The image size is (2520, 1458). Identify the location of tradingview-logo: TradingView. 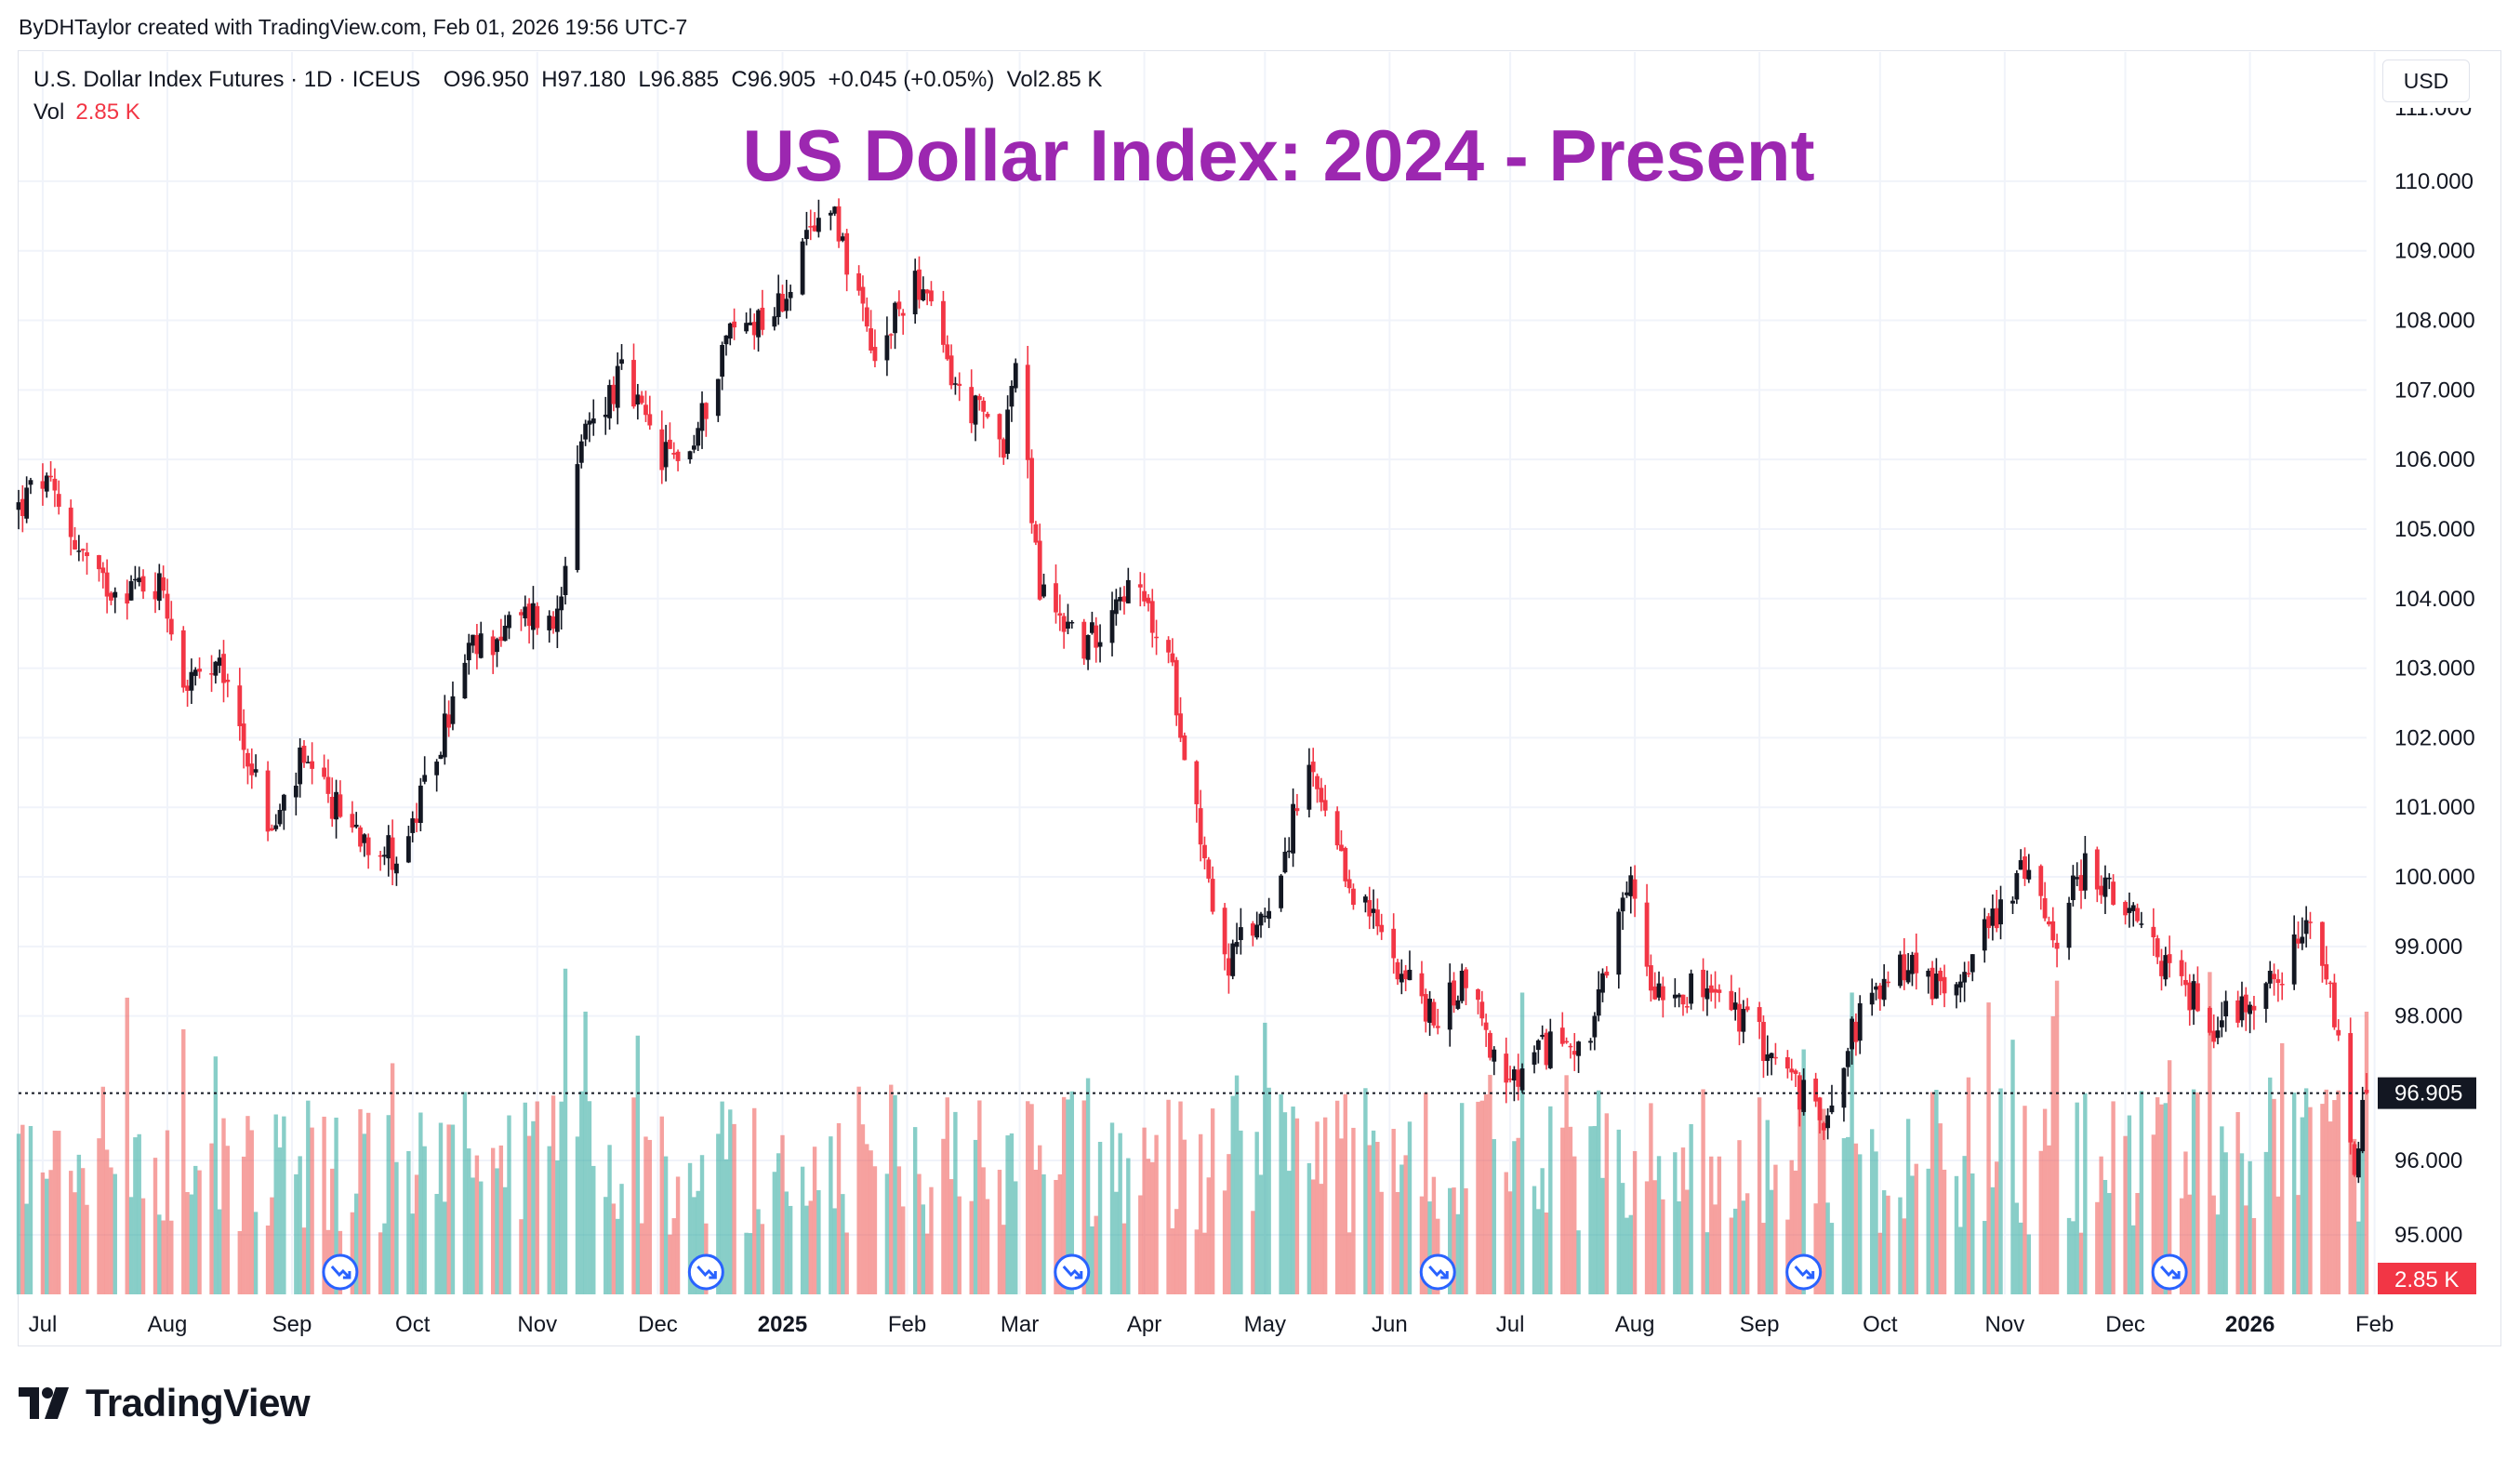
(165, 1403).